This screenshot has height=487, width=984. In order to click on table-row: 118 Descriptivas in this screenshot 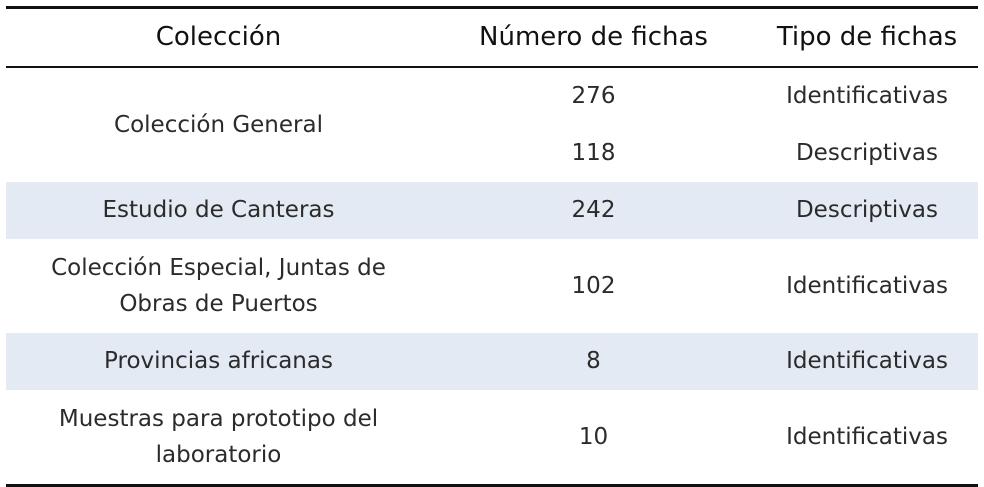, I will do `click(492, 153)`.